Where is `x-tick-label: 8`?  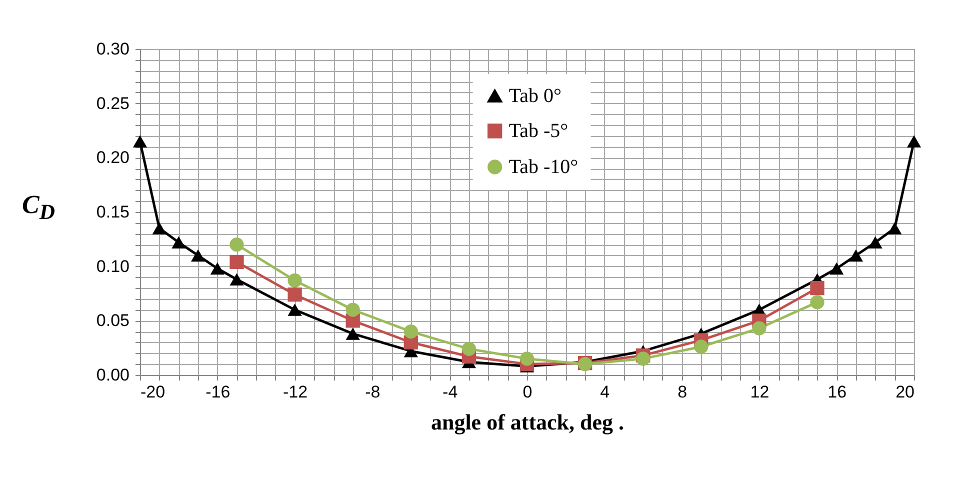
x-tick-label: 8 is located at coordinates (683, 392).